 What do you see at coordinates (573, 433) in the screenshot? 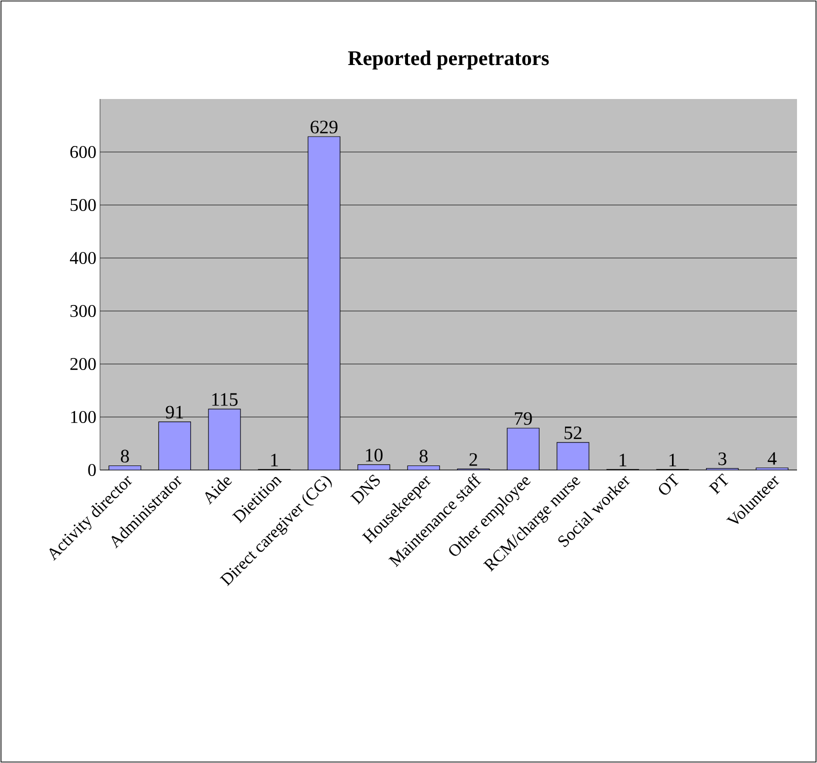
I see `data-label: 52` at bounding box center [573, 433].